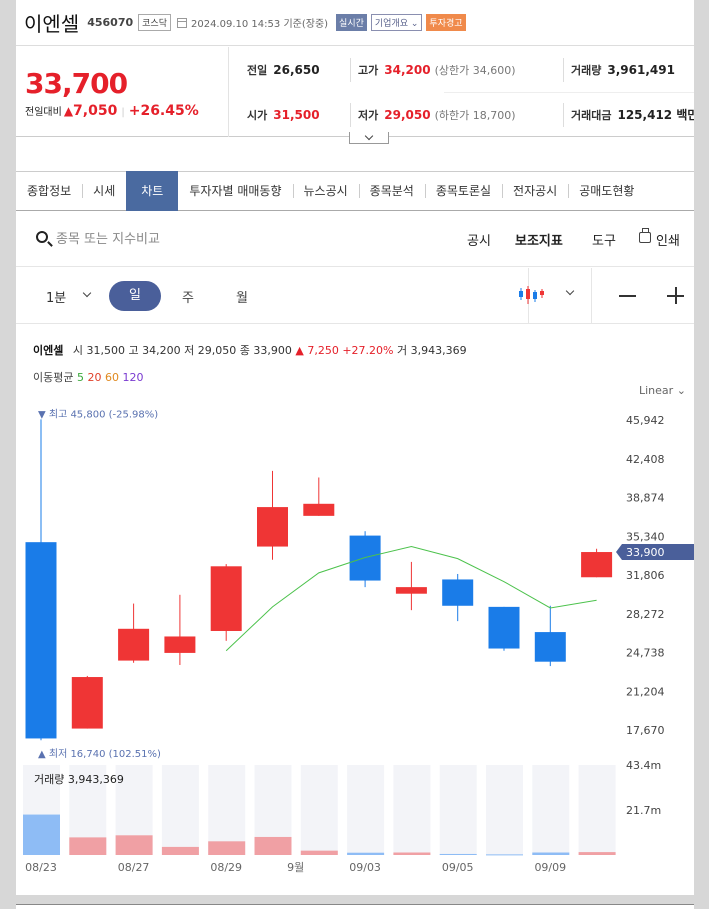  I want to click on chevron-down-icon, so click(87, 293).